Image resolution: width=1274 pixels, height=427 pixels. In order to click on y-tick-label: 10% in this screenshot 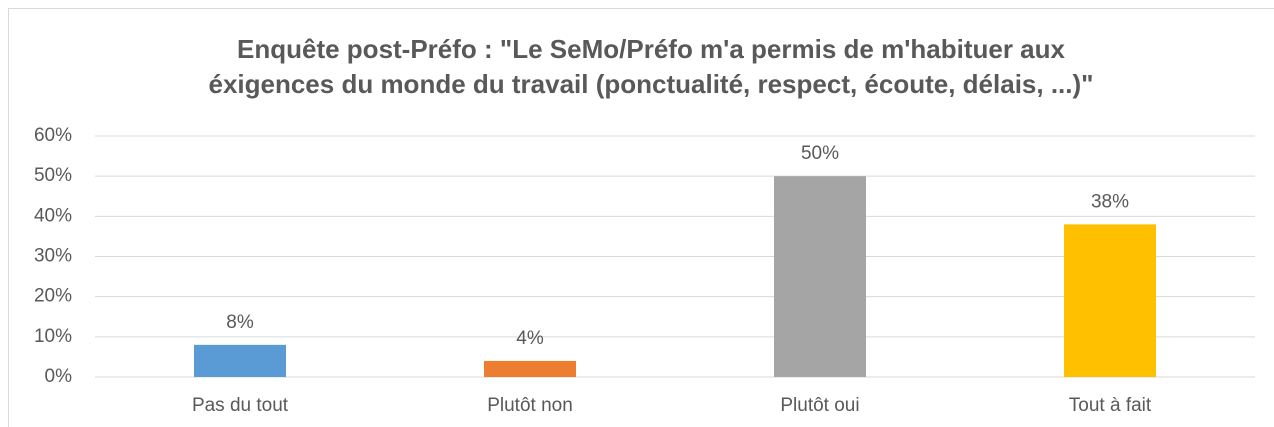, I will do `click(53, 336)`.